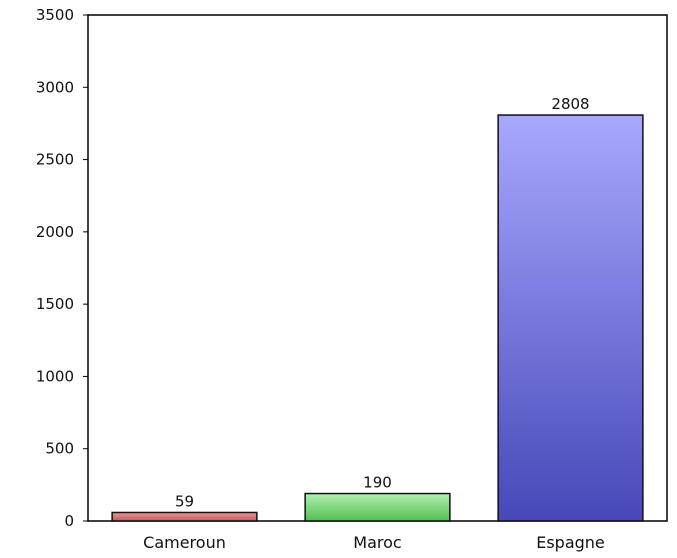 Image resolution: width=677 pixels, height=558 pixels. What do you see at coordinates (184, 501) in the screenshot?
I see `data-label-cameroun: 59` at bounding box center [184, 501].